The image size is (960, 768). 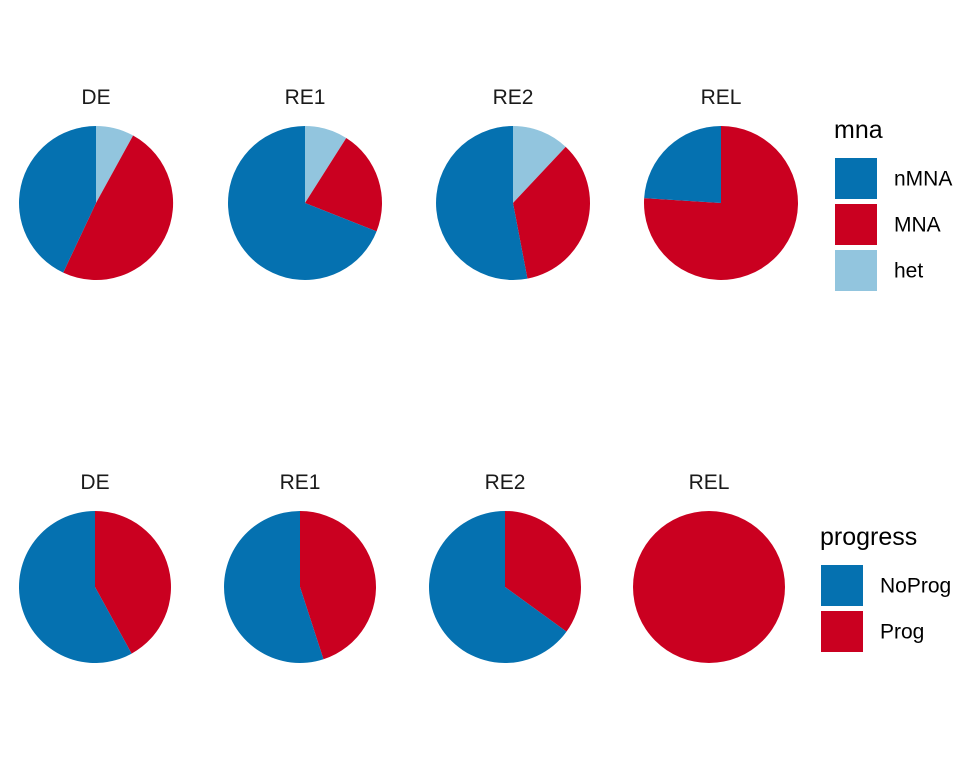 I want to click on legend-title: progress, so click(x=868, y=537).